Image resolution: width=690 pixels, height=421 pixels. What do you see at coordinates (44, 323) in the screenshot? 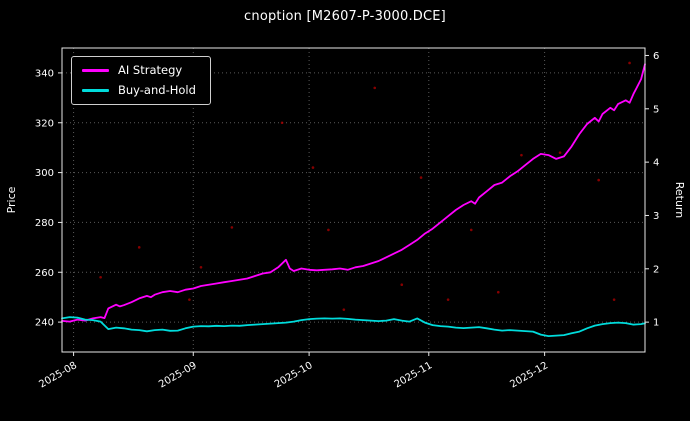
I see `price-tick-label: 240` at bounding box center [44, 323].